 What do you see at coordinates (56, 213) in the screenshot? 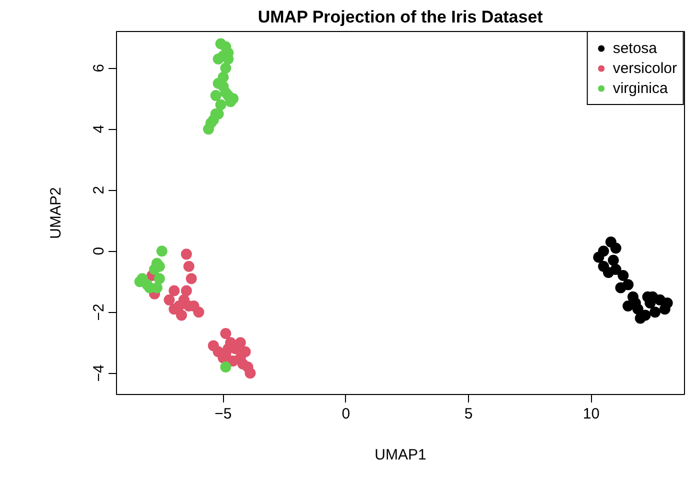
I see `y-axis-title: UMAP2` at bounding box center [56, 213].